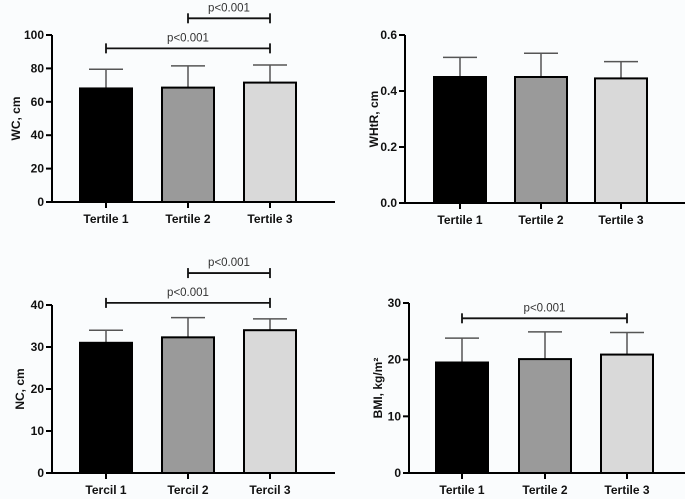 The height and width of the screenshot is (499, 685). Describe the element at coordinates (374, 119) in the screenshot. I see `y-axis-label: WHtR, cm` at that location.